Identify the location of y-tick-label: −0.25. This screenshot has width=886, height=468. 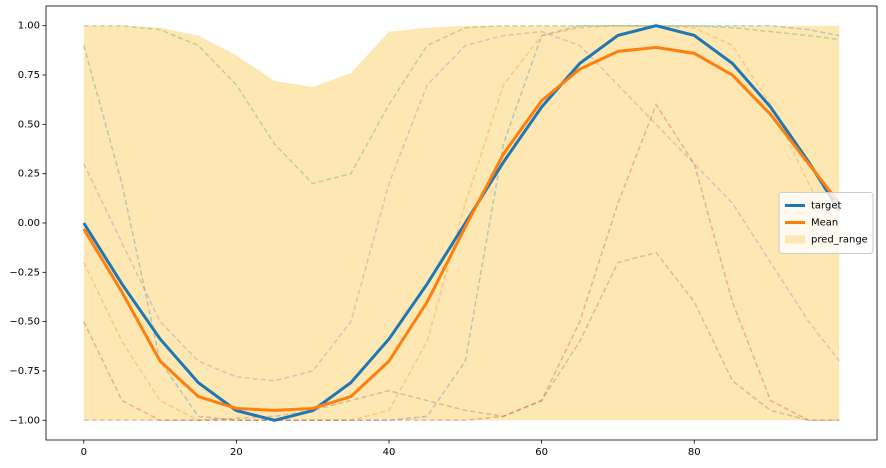
(24, 272).